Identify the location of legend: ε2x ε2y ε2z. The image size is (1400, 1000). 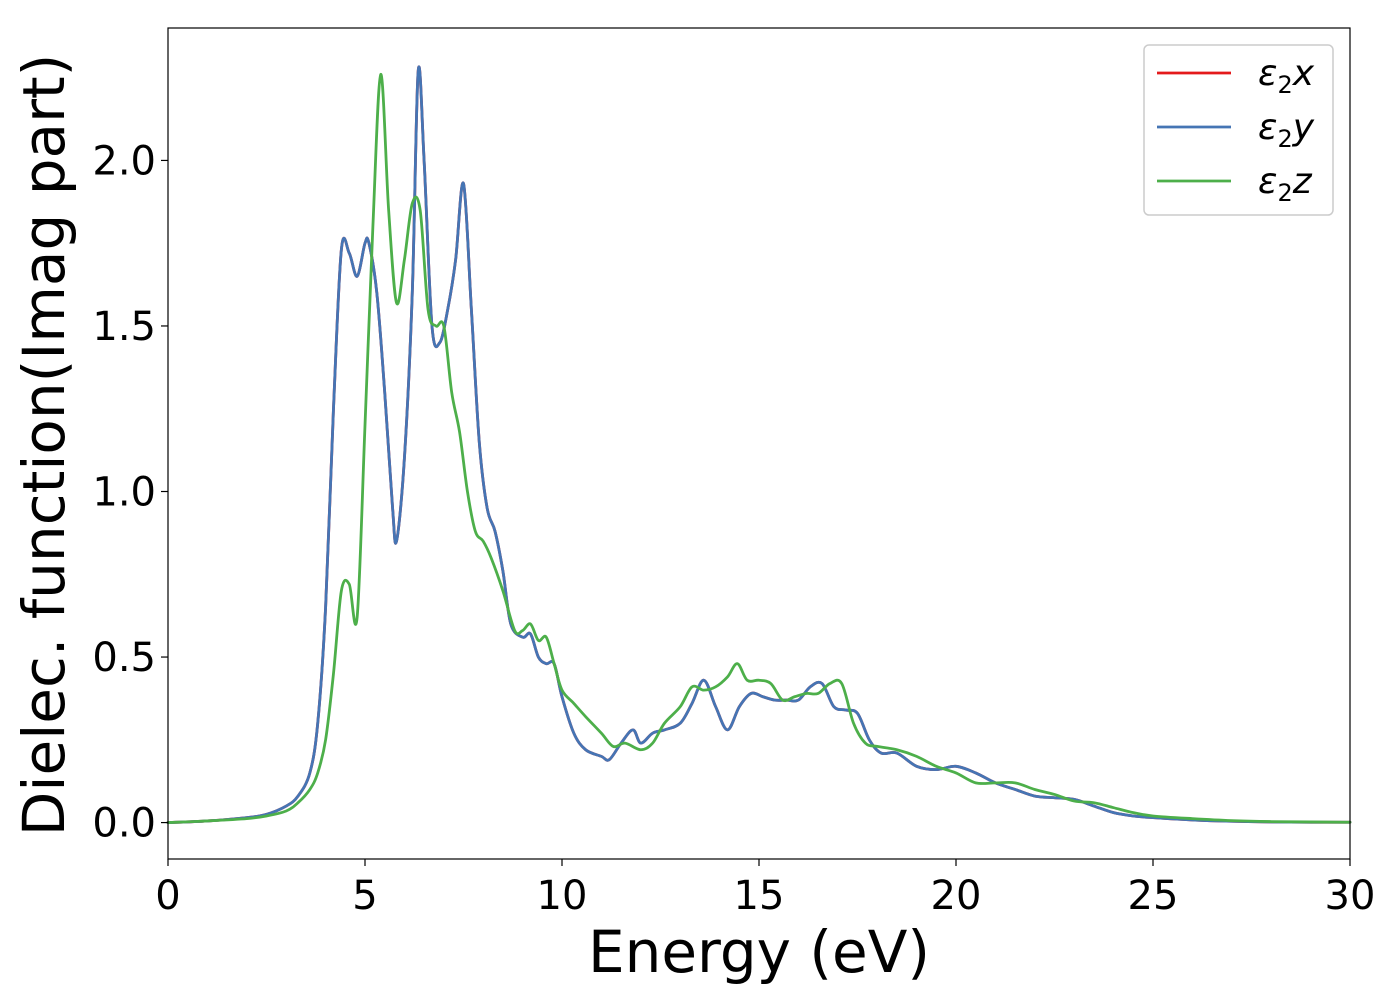
(1238, 130).